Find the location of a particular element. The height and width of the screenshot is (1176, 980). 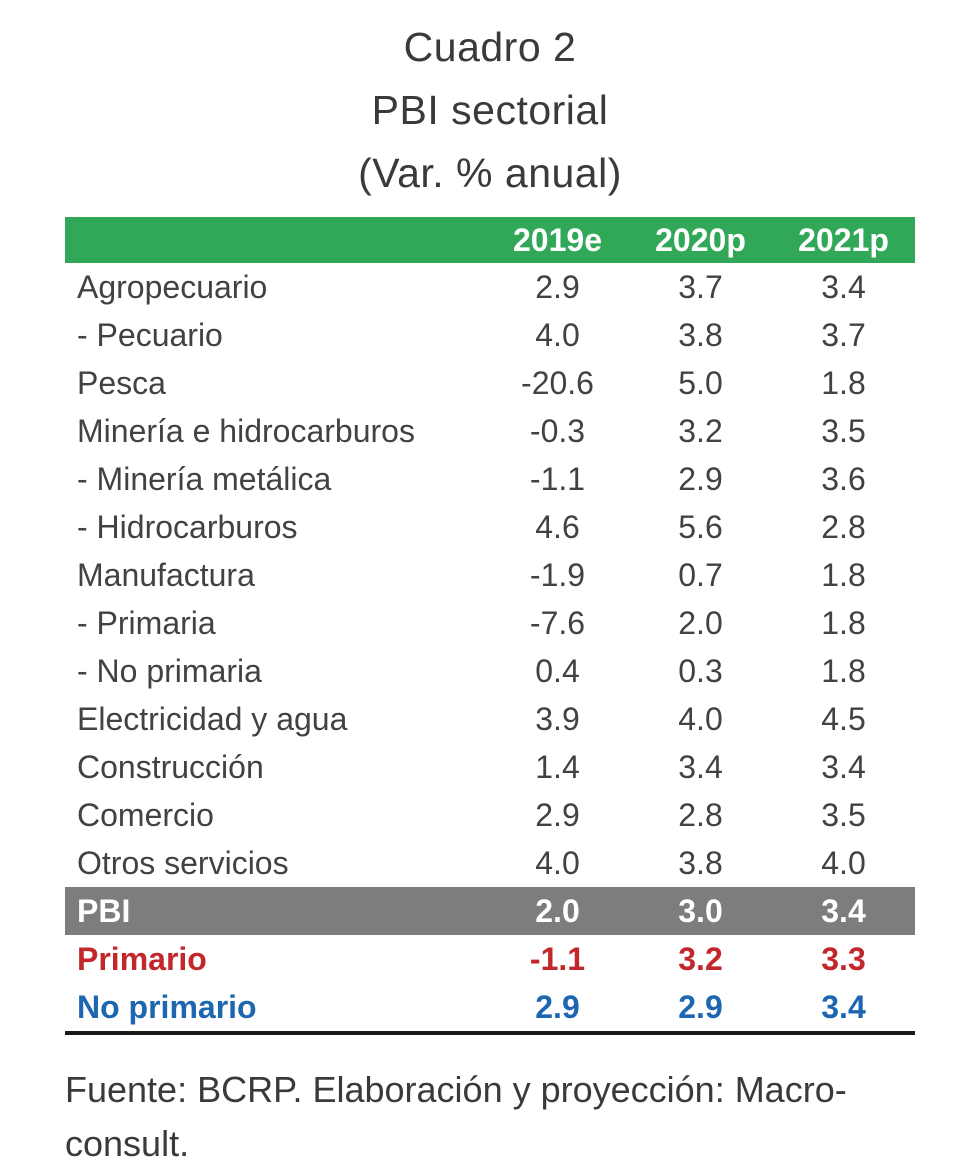

table-row: Agropecuario 2.9 3.7 3.4 is located at coordinates (490, 287).